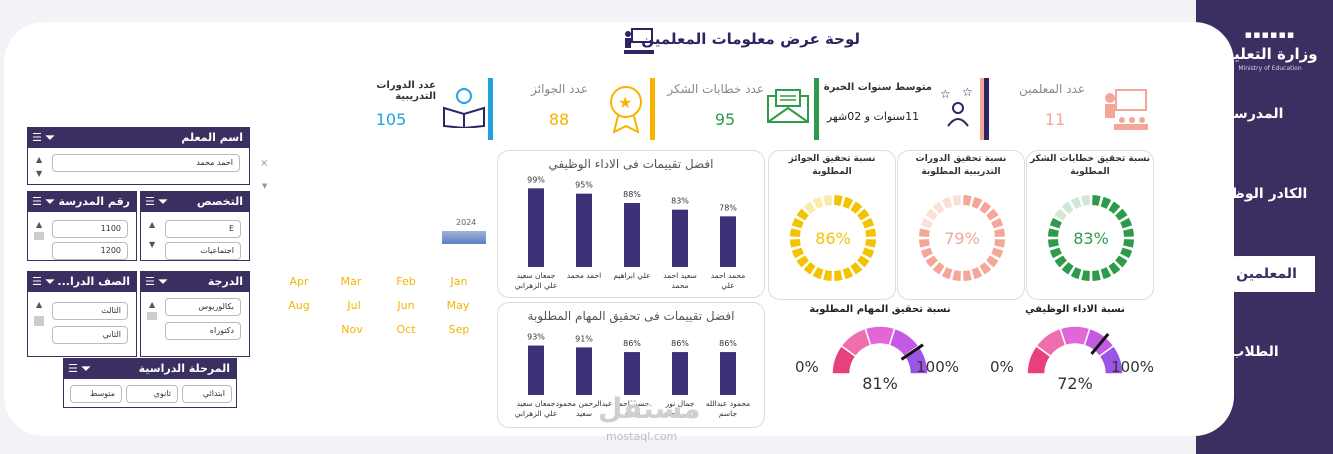  I want to click on slicer-option: 1100, so click(90, 229).